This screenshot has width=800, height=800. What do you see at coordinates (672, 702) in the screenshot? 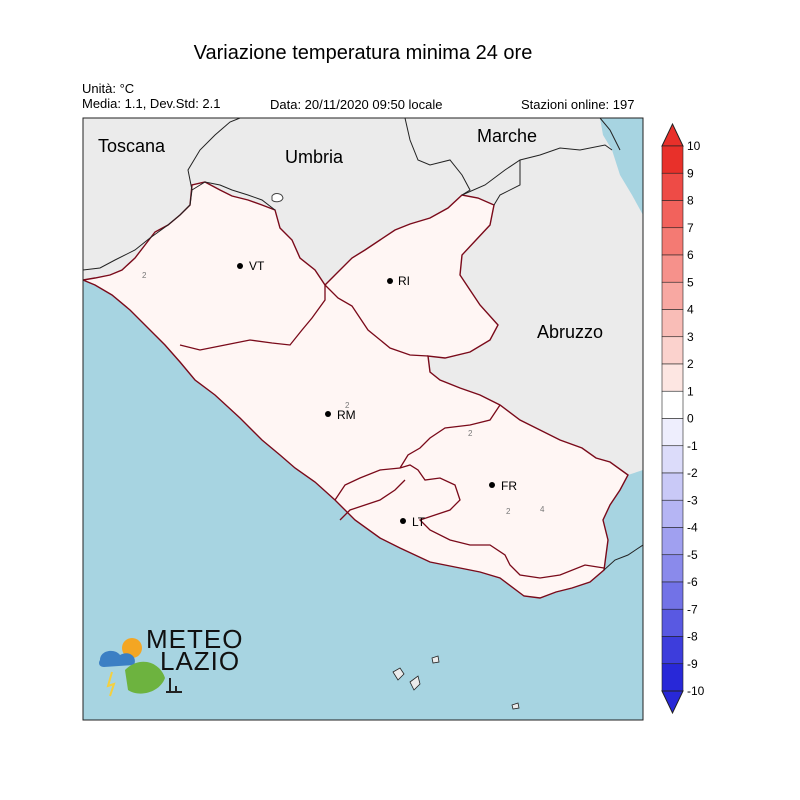
I see `colorbar-arrow-bottom` at bounding box center [672, 702].